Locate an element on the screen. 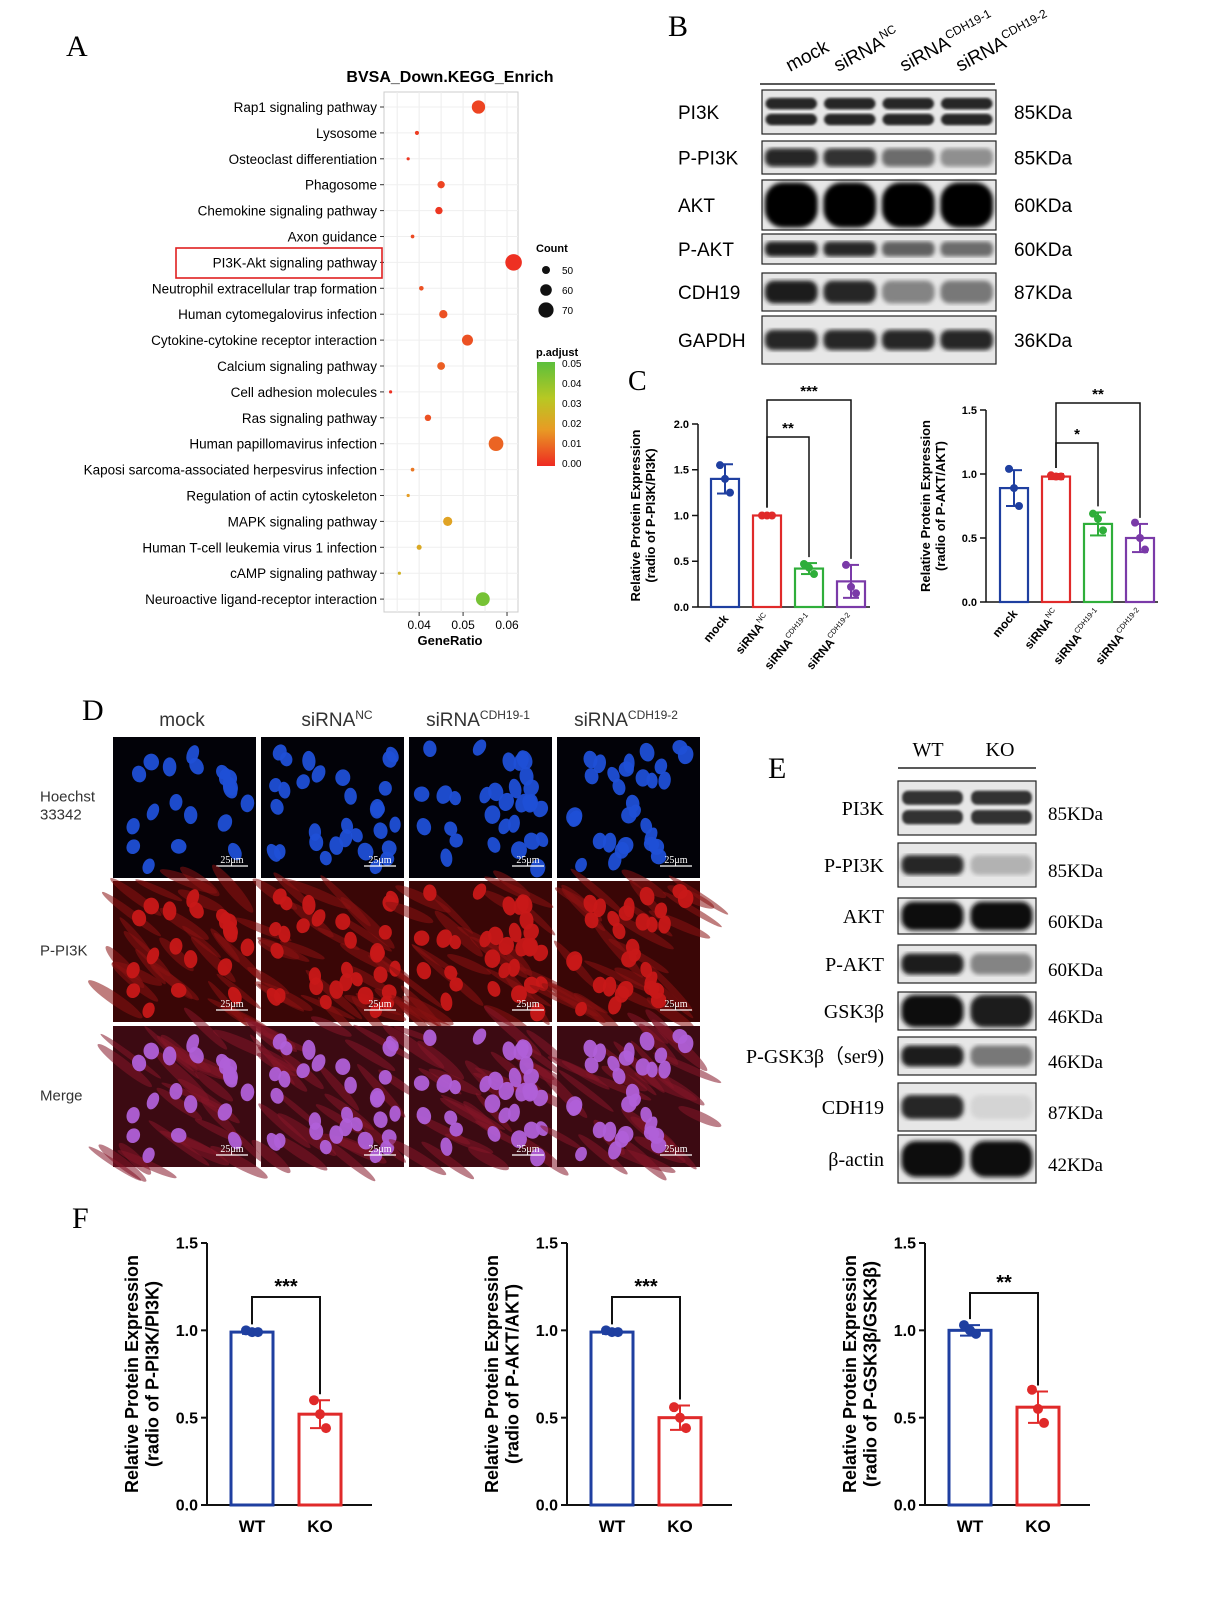 This screenshot has height=1605, width=1222. micro-column-label: siRNACDH19-1 is located at coordinates (478, 719).